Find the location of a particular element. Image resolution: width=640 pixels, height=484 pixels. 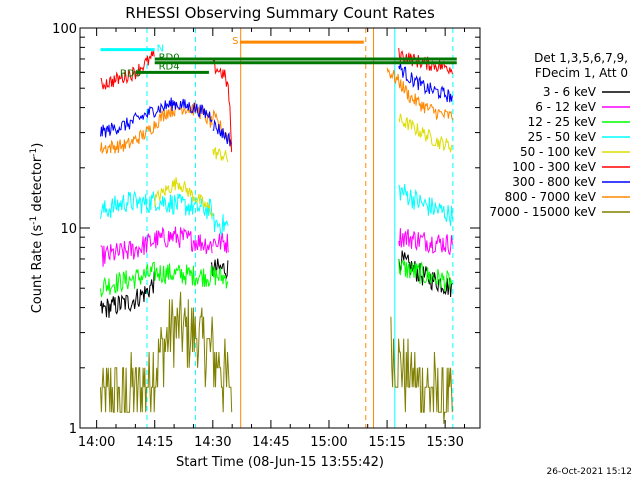

y-axis-label-close: ) is located at coordinates (37, 145).